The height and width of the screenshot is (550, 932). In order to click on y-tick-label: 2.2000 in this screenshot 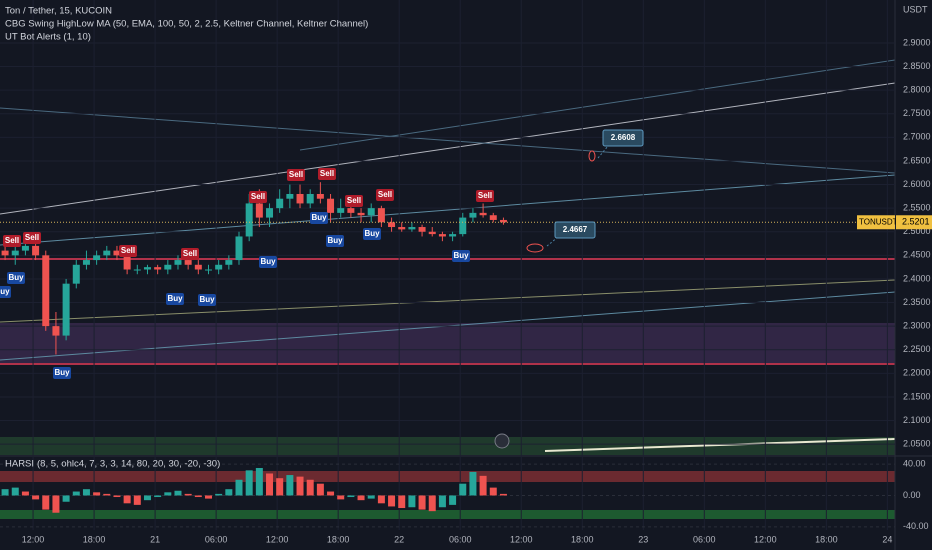, I will do `click(917, 373)`.